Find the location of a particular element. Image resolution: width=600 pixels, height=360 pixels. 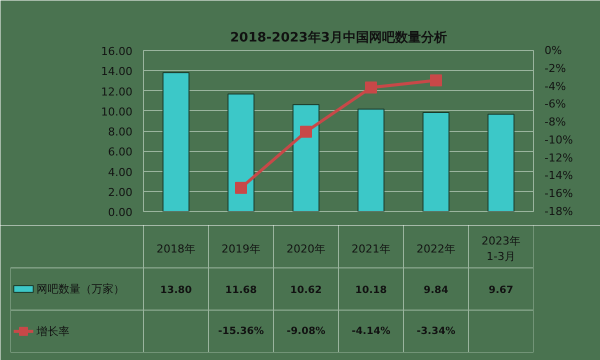

y-tick-label: 16.00 is located at coordinates (117, 51).